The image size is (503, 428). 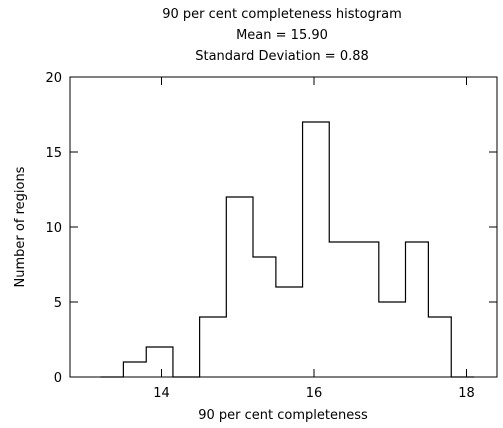 What do you see at coordinates (20, 226) in the screenshot?
I see `y-axis-label: Number of regions` at bounding box center [20, 226].